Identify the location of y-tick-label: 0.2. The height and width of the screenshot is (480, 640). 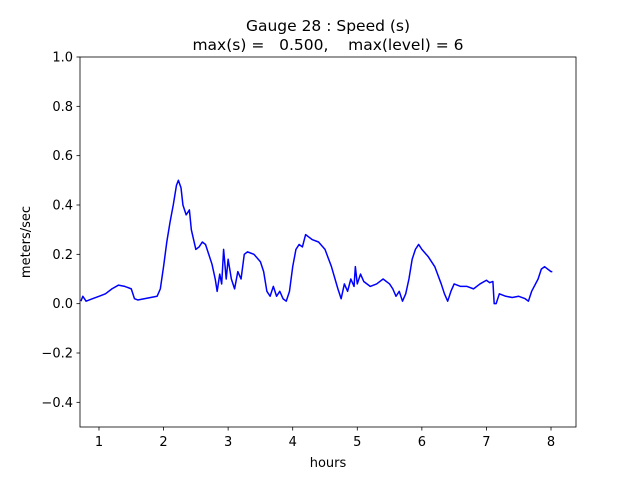
(62, 255).